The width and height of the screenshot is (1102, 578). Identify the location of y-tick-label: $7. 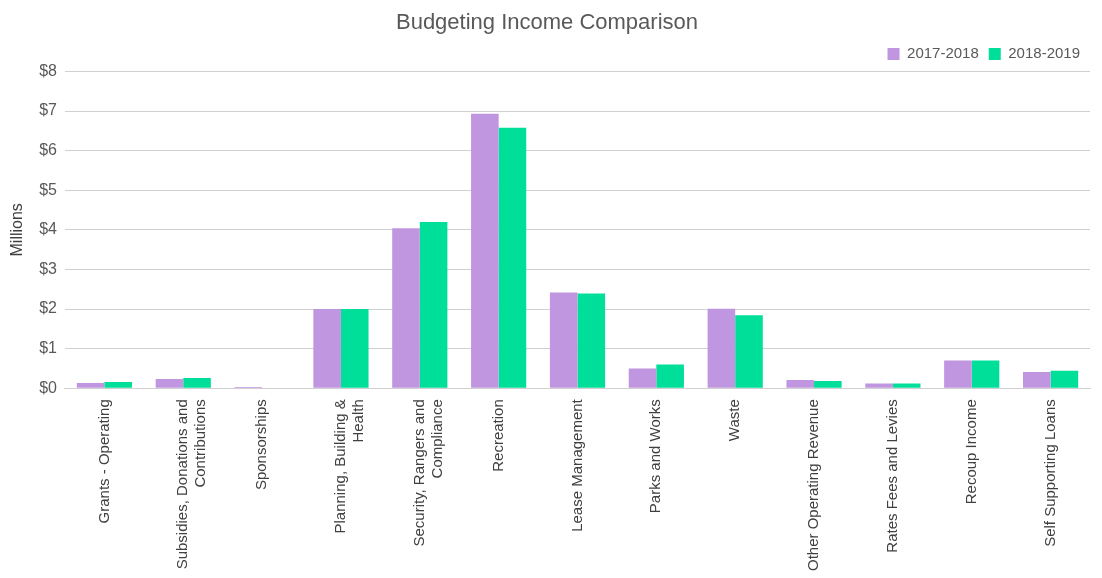
(48, 110).